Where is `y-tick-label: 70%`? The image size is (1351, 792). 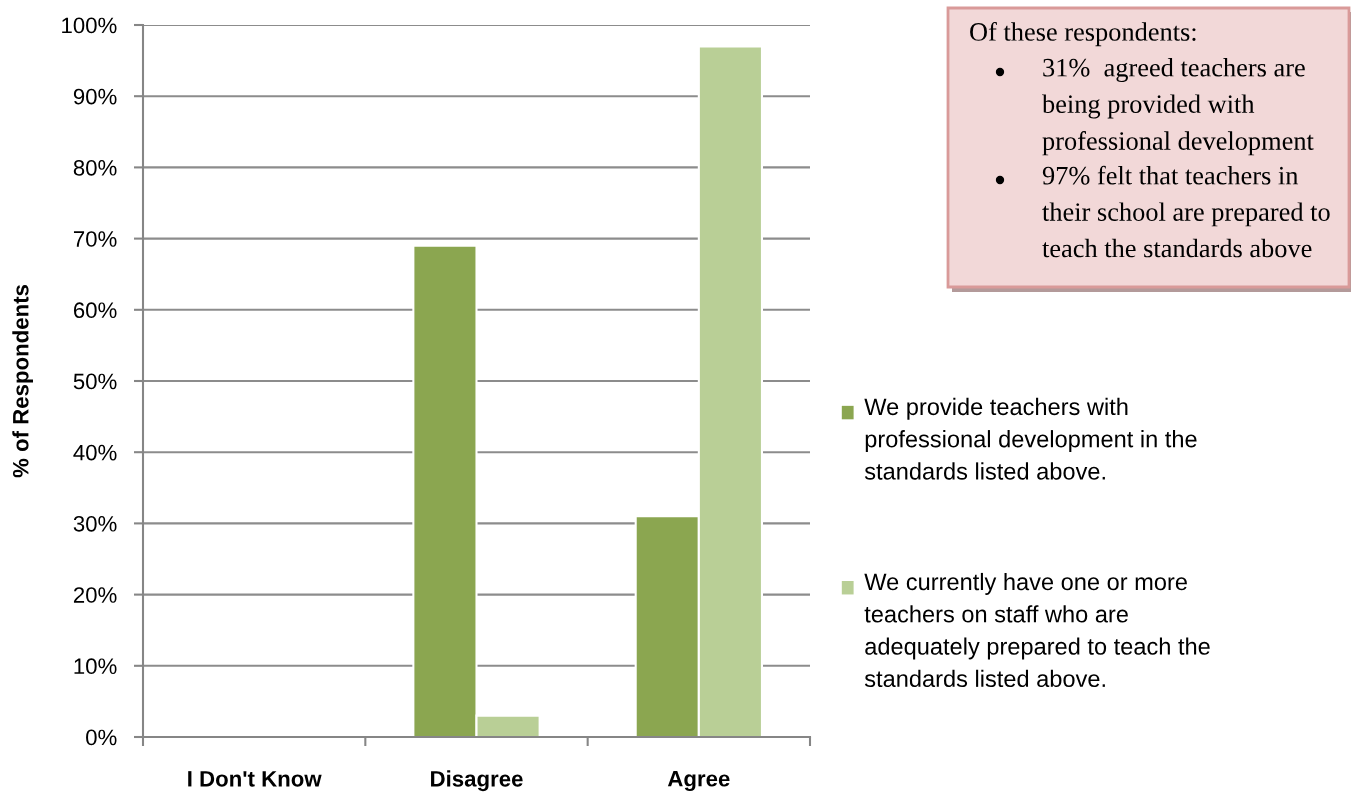
y-tick-label: 70% is located at coordinates (95, 239).